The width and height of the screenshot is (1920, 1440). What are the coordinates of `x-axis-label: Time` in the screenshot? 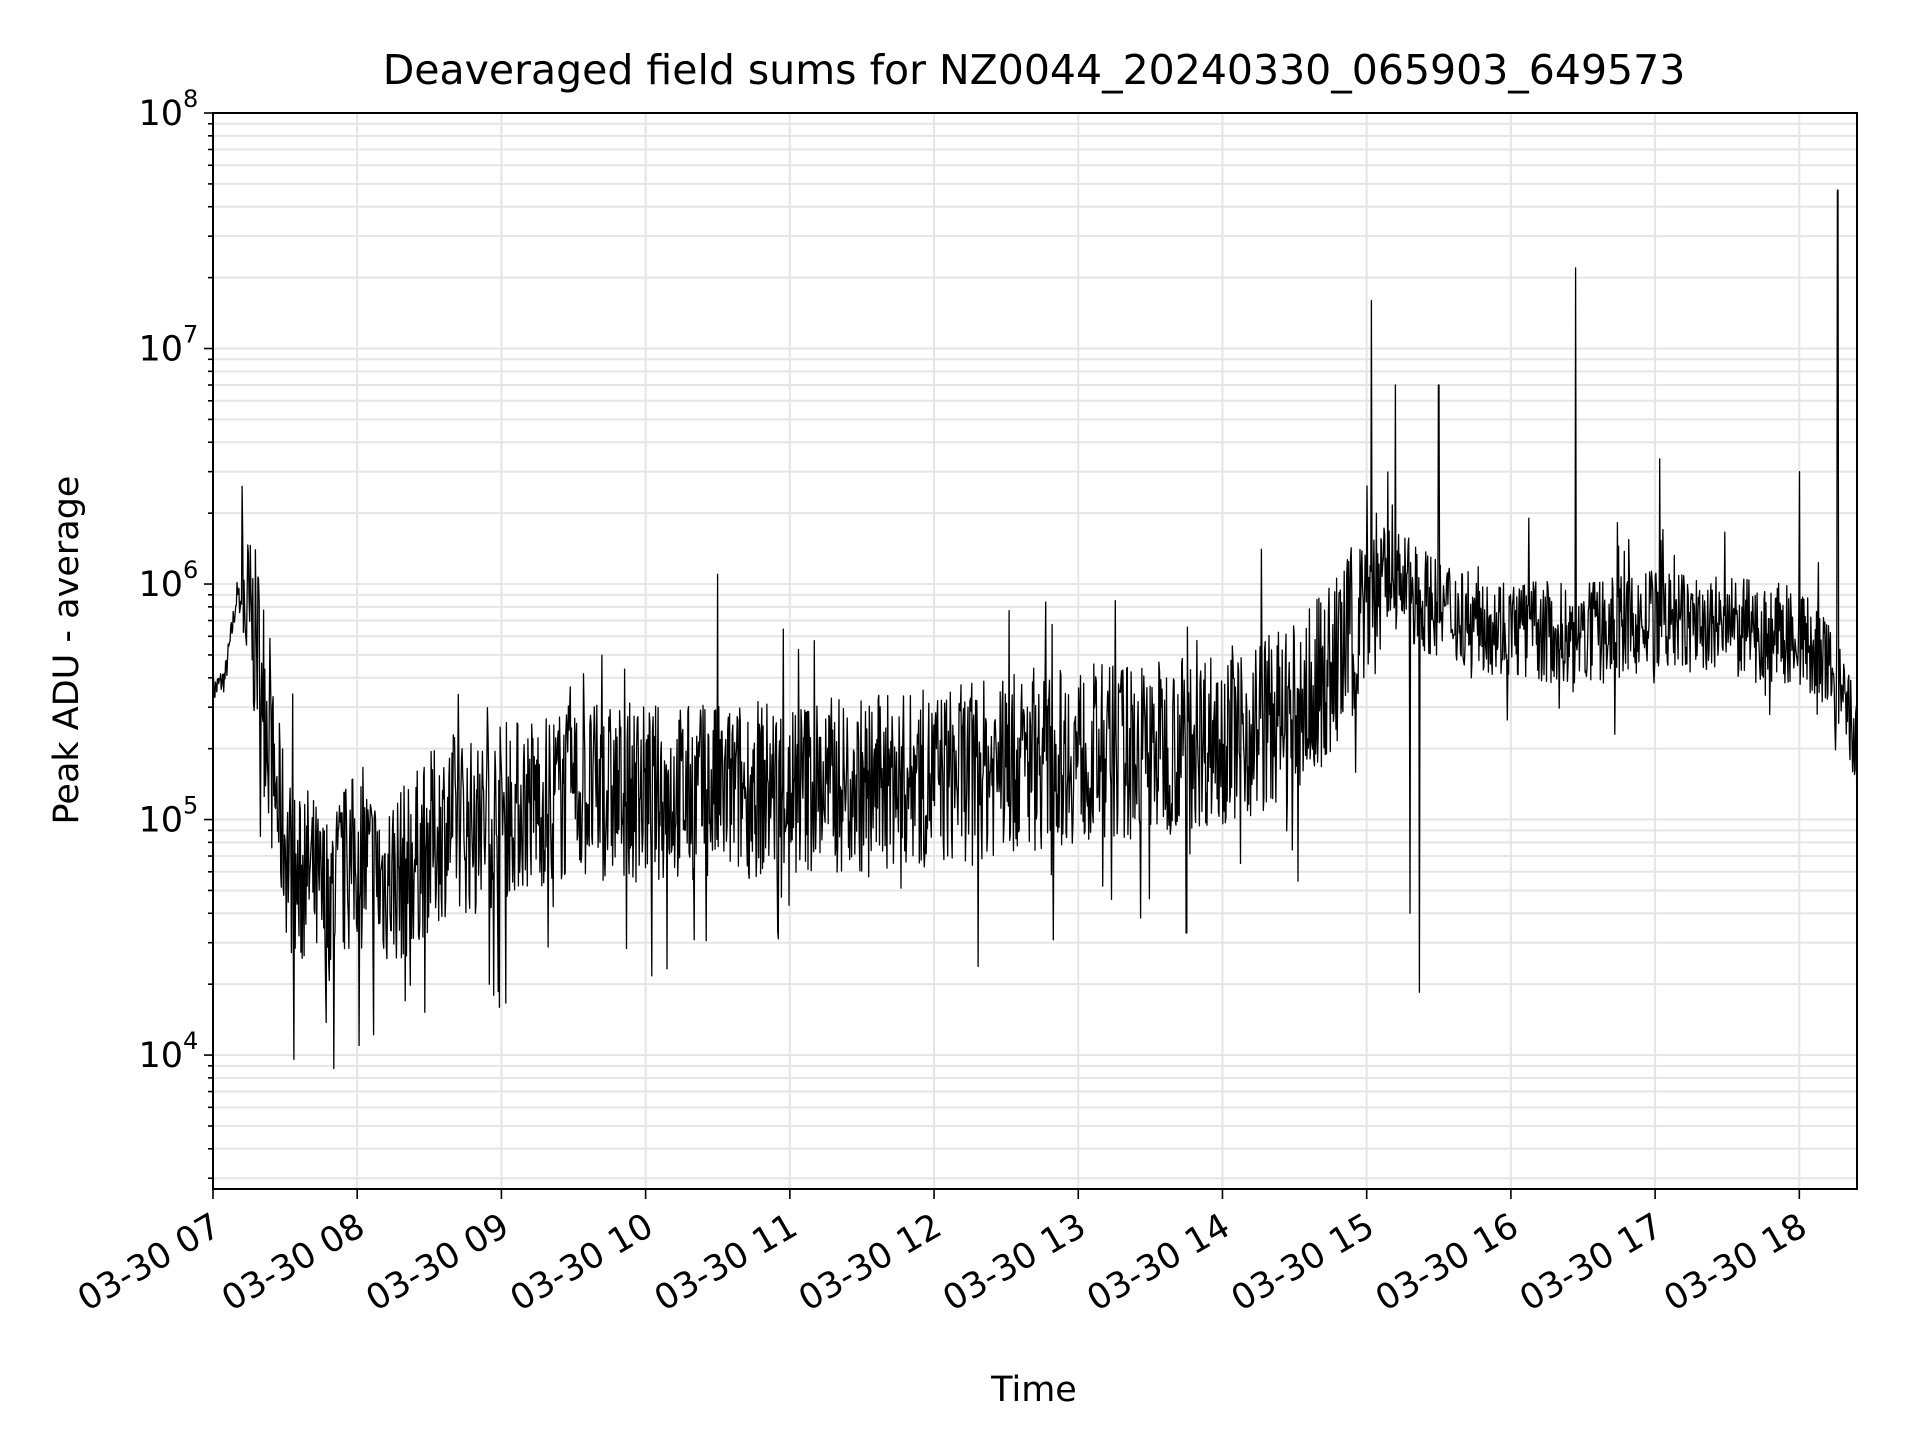 It's located at (1033, 1390).